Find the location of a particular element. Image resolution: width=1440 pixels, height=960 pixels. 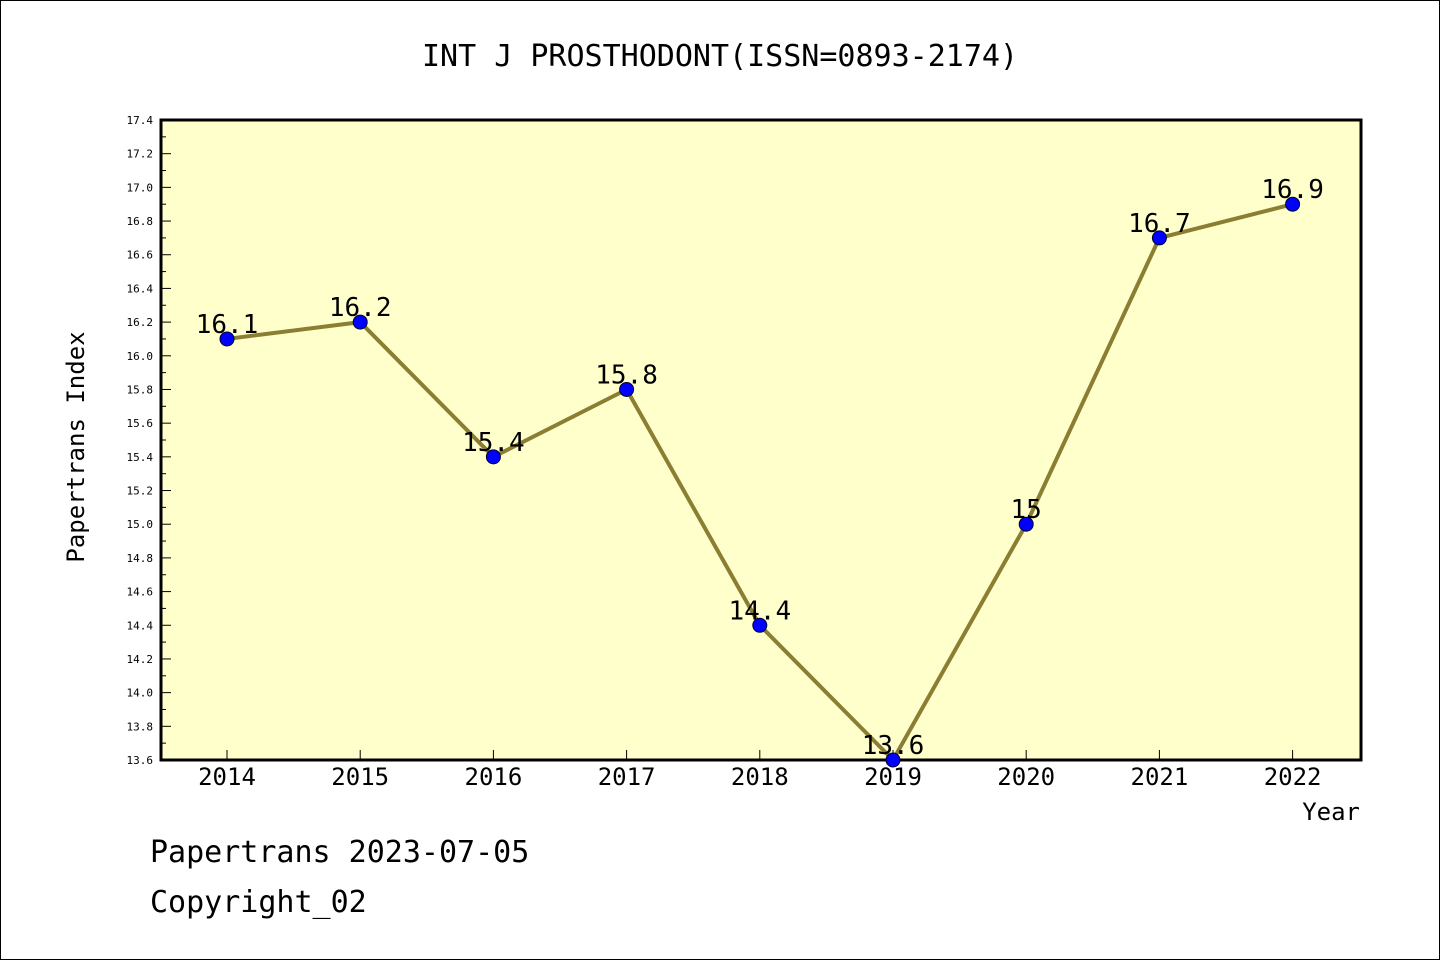

footer-date: Papertrans 2023-07-05 is located at coordinates (340, 852).